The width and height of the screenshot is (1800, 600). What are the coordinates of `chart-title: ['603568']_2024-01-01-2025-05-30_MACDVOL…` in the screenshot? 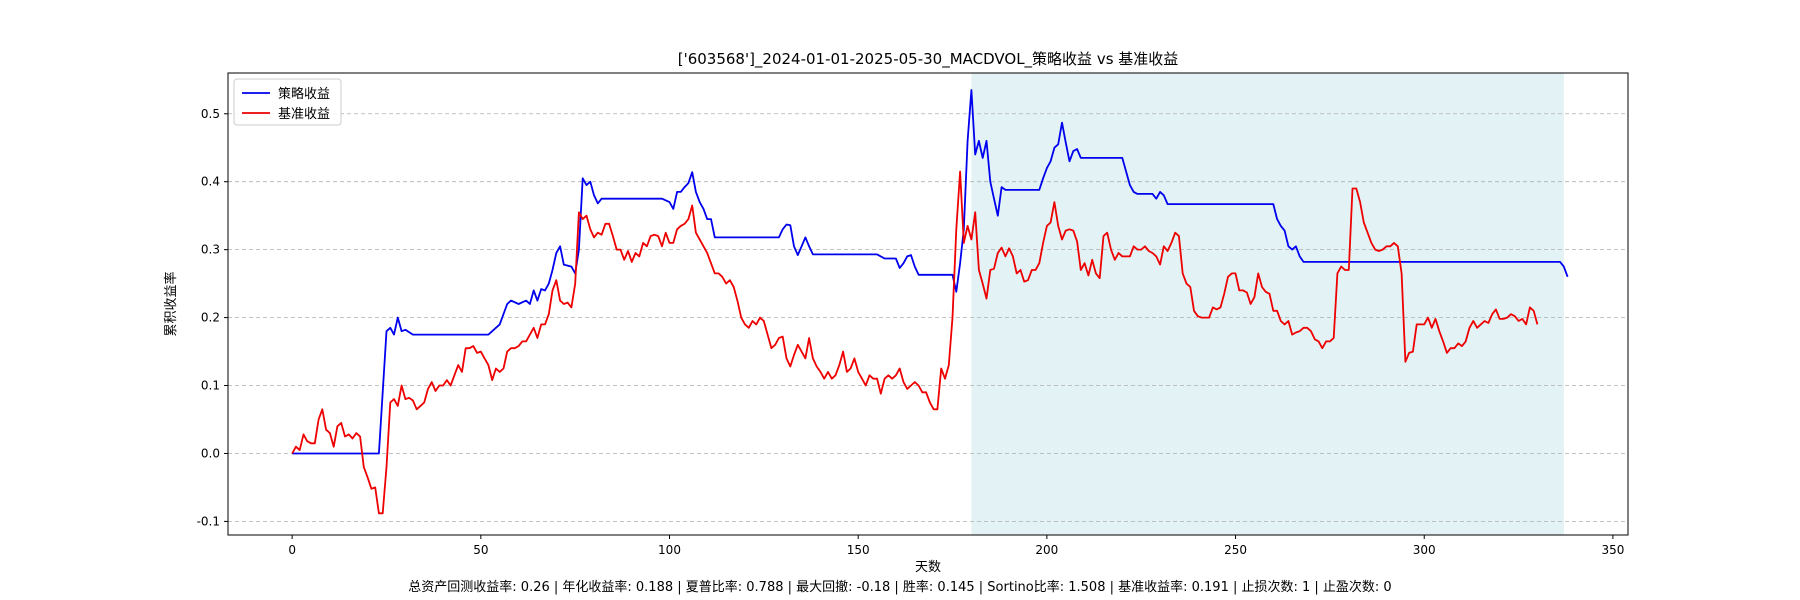 It's located at (928, 59).